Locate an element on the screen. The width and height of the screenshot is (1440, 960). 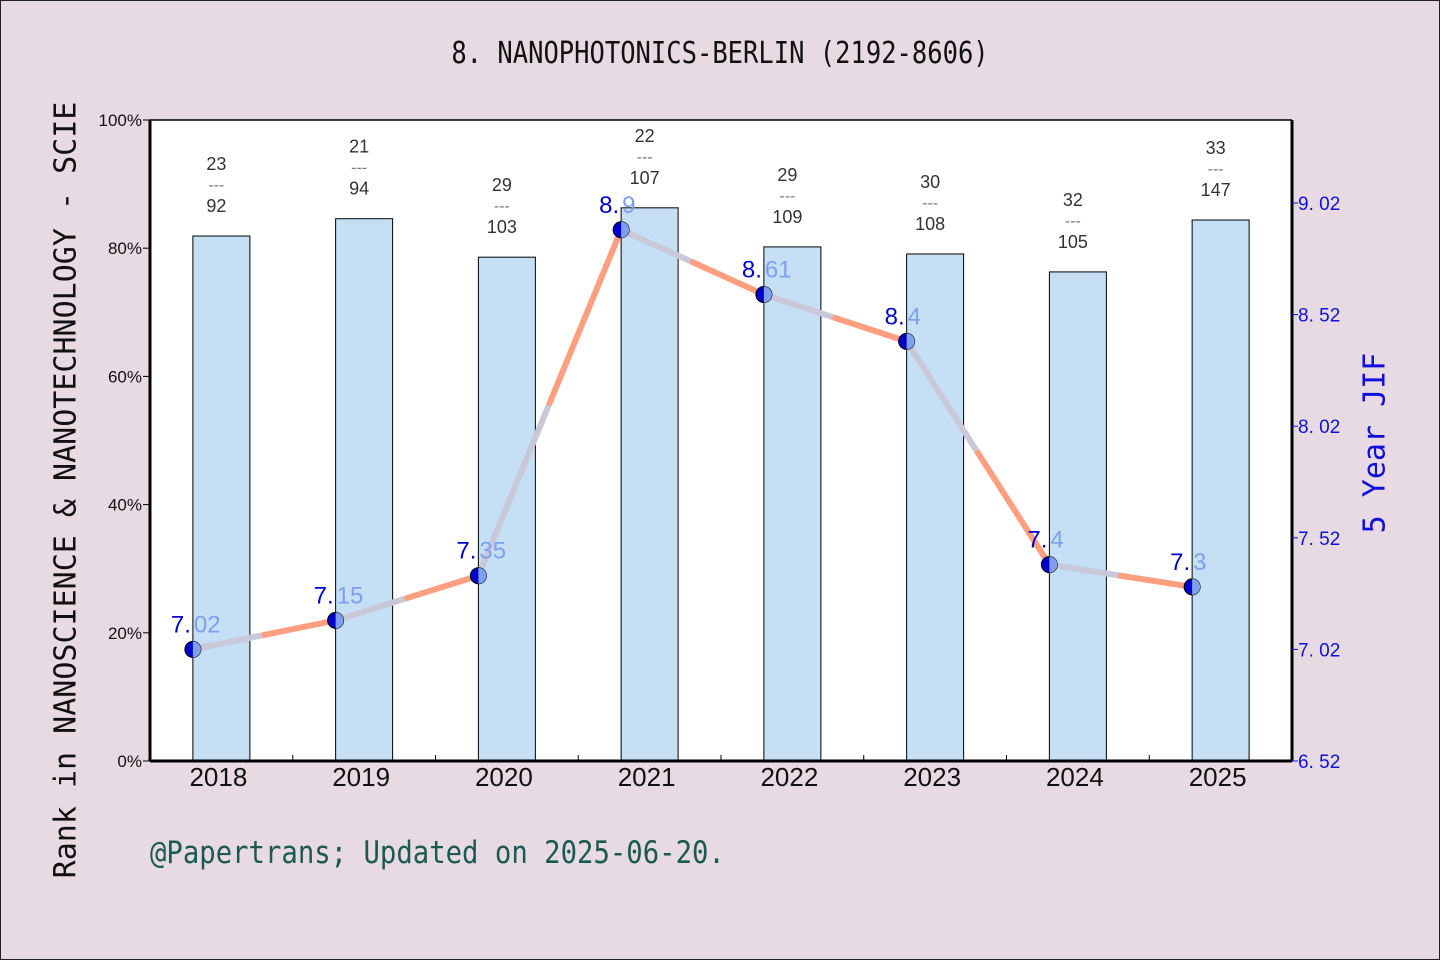
footer-credit: @Papertrans; Updated on 2025-06-20. is located at coordinates (437, 853).